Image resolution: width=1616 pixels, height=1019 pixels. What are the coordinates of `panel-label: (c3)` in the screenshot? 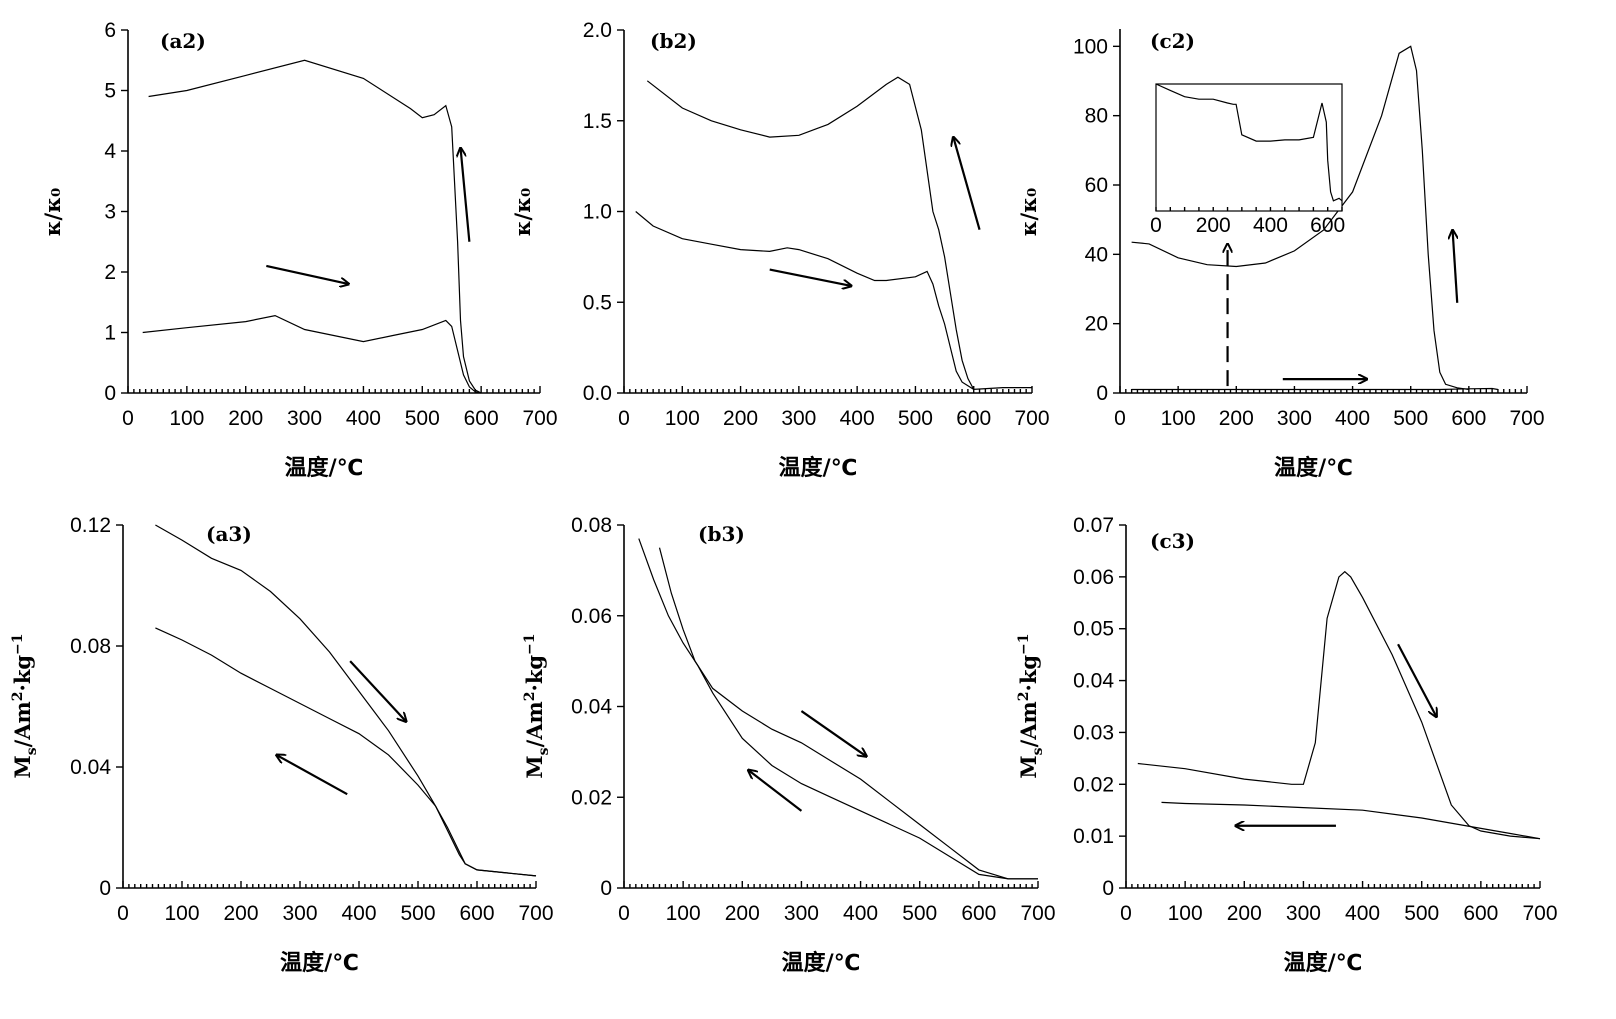 It's located at (1172, 541).